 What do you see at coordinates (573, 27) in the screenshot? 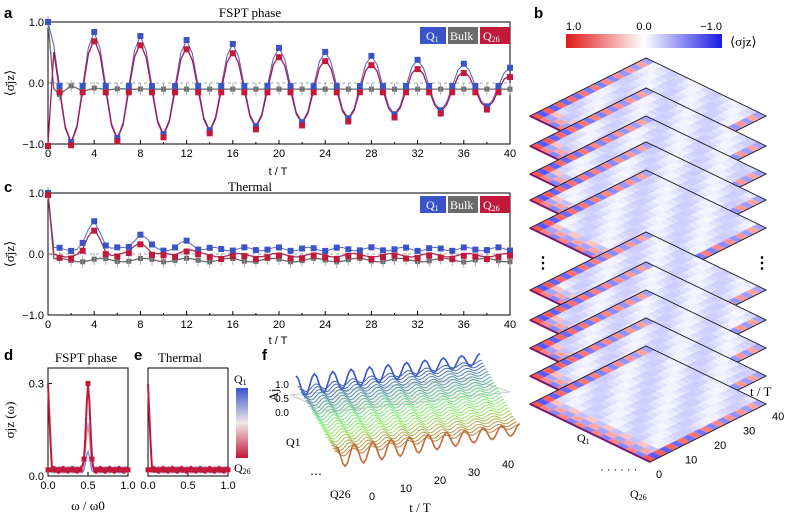
I see `colorbar-tick-1: 1.0` at bounding box center [573, 27].